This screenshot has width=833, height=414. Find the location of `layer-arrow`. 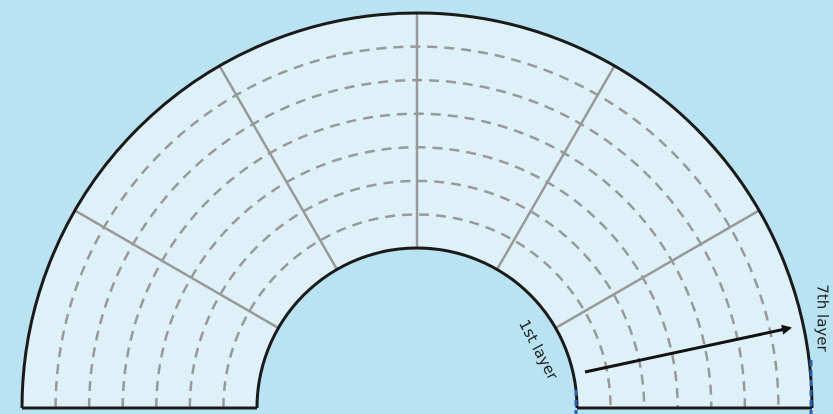

layer-arrow is located at coordinates (688, 349).